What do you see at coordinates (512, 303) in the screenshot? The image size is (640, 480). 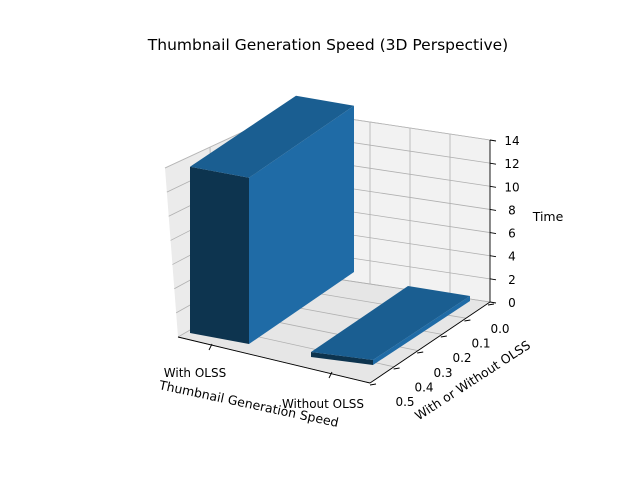 I see `z-tick-label: 0` at bounding box center [512, 303].